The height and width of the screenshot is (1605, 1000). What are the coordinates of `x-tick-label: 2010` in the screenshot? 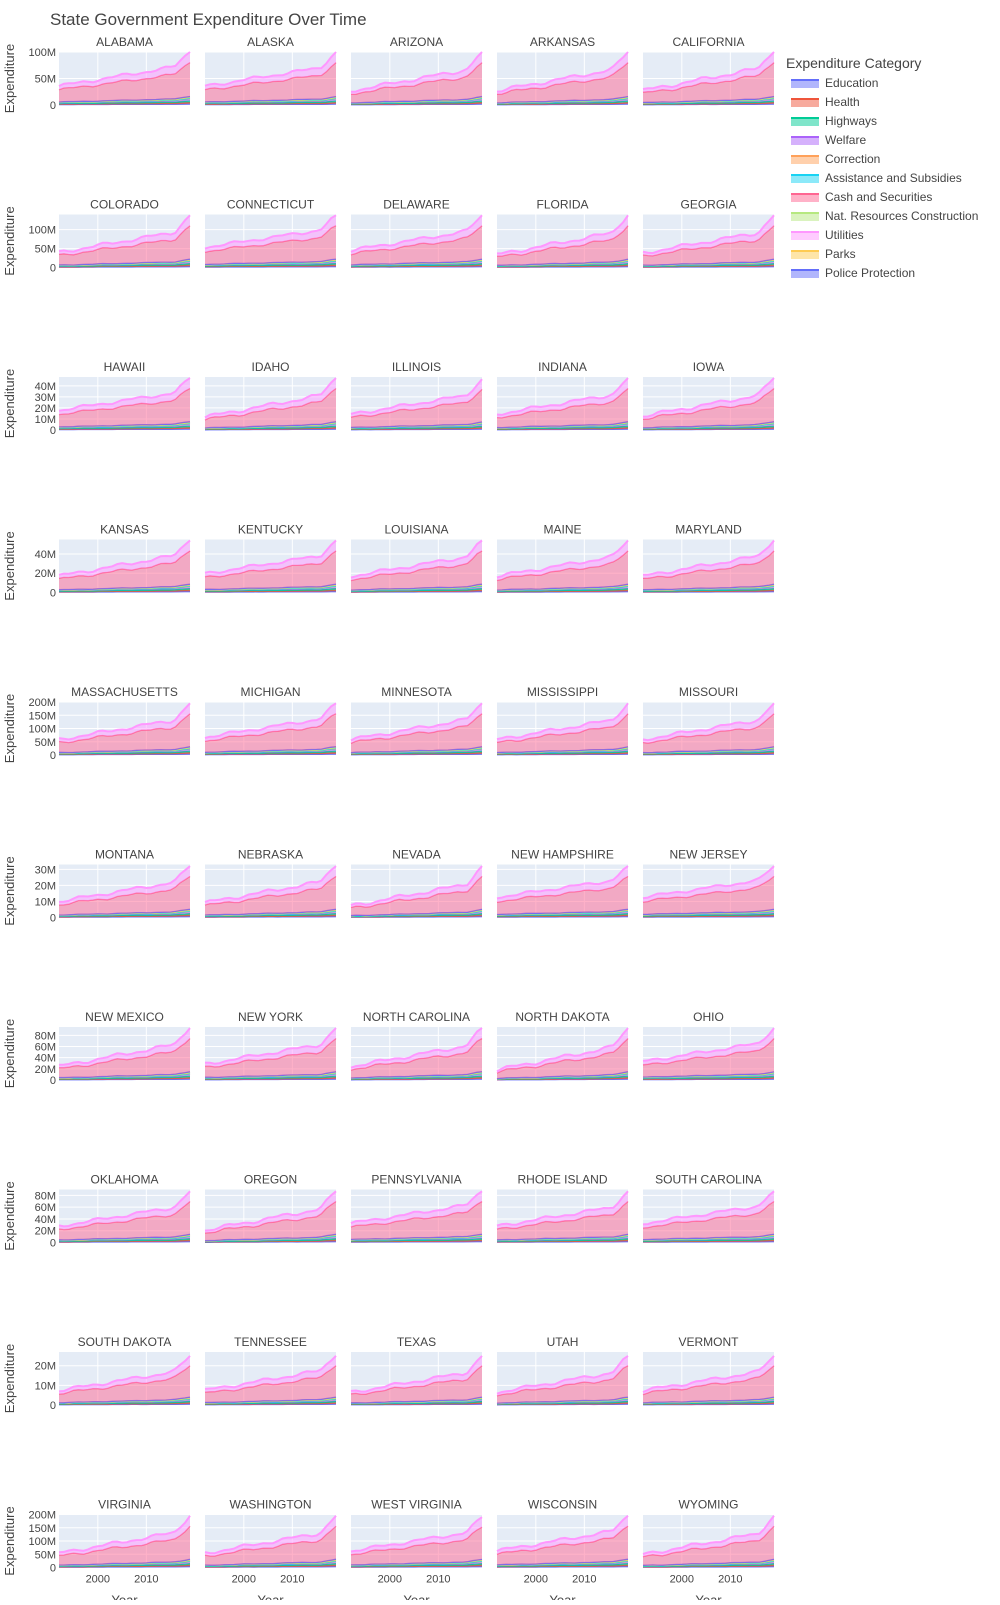 It's located at (438, 1580).